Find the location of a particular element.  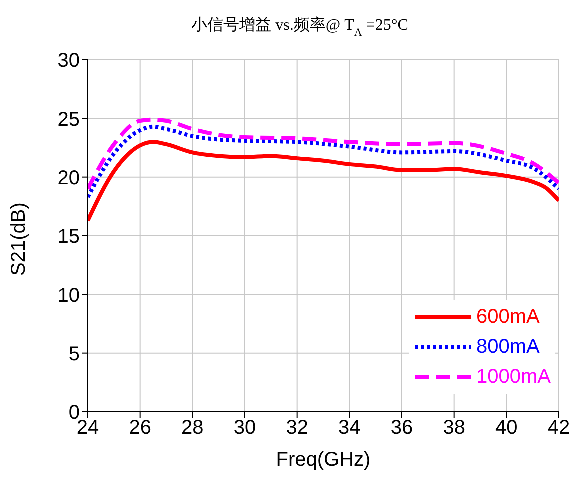

x-tick-label: 30 is located at coordinates (245, 428).